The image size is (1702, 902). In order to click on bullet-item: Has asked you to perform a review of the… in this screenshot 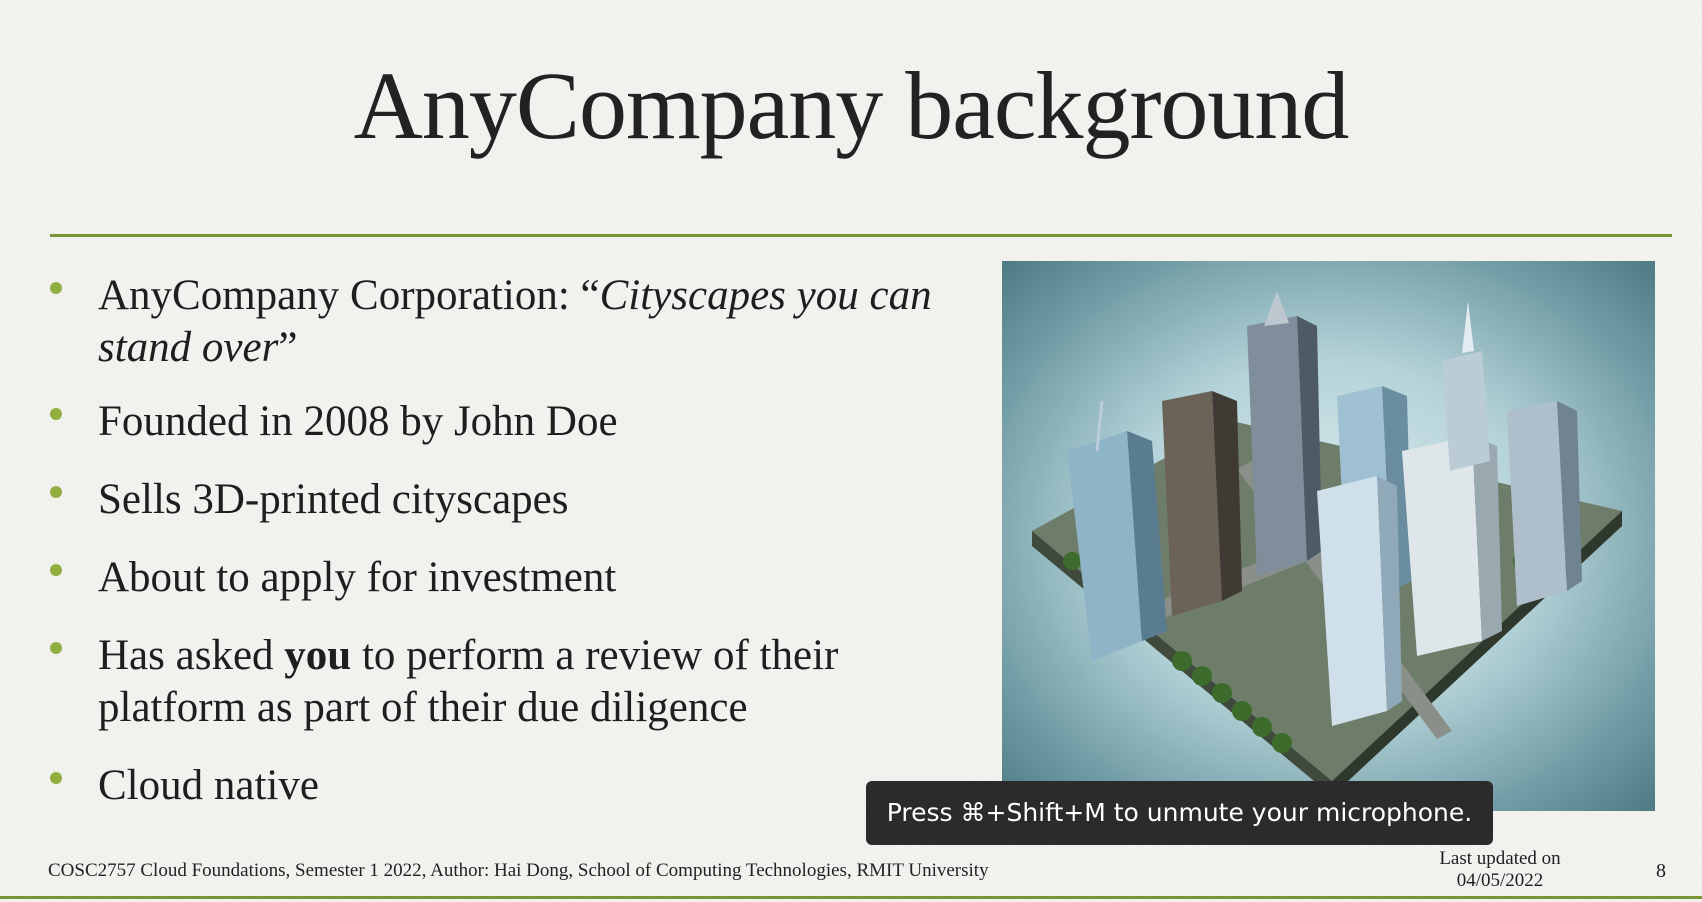, I will do `click(513, 682)`.